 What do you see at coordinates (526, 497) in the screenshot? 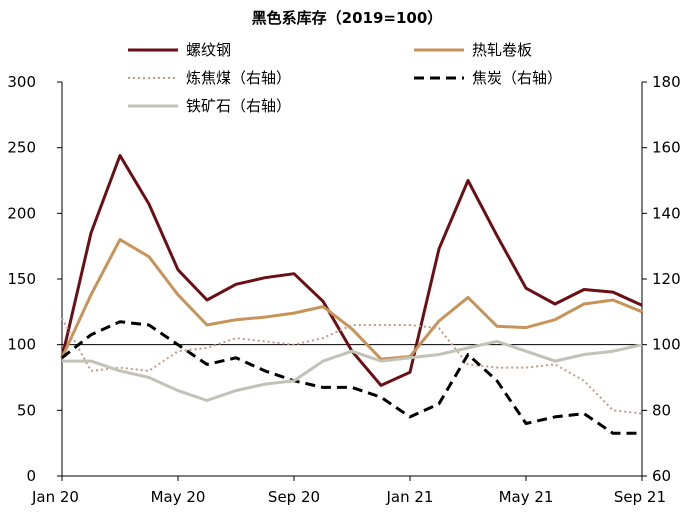
I see `x-tick-label: May 21` at bounding box center [526, 497].